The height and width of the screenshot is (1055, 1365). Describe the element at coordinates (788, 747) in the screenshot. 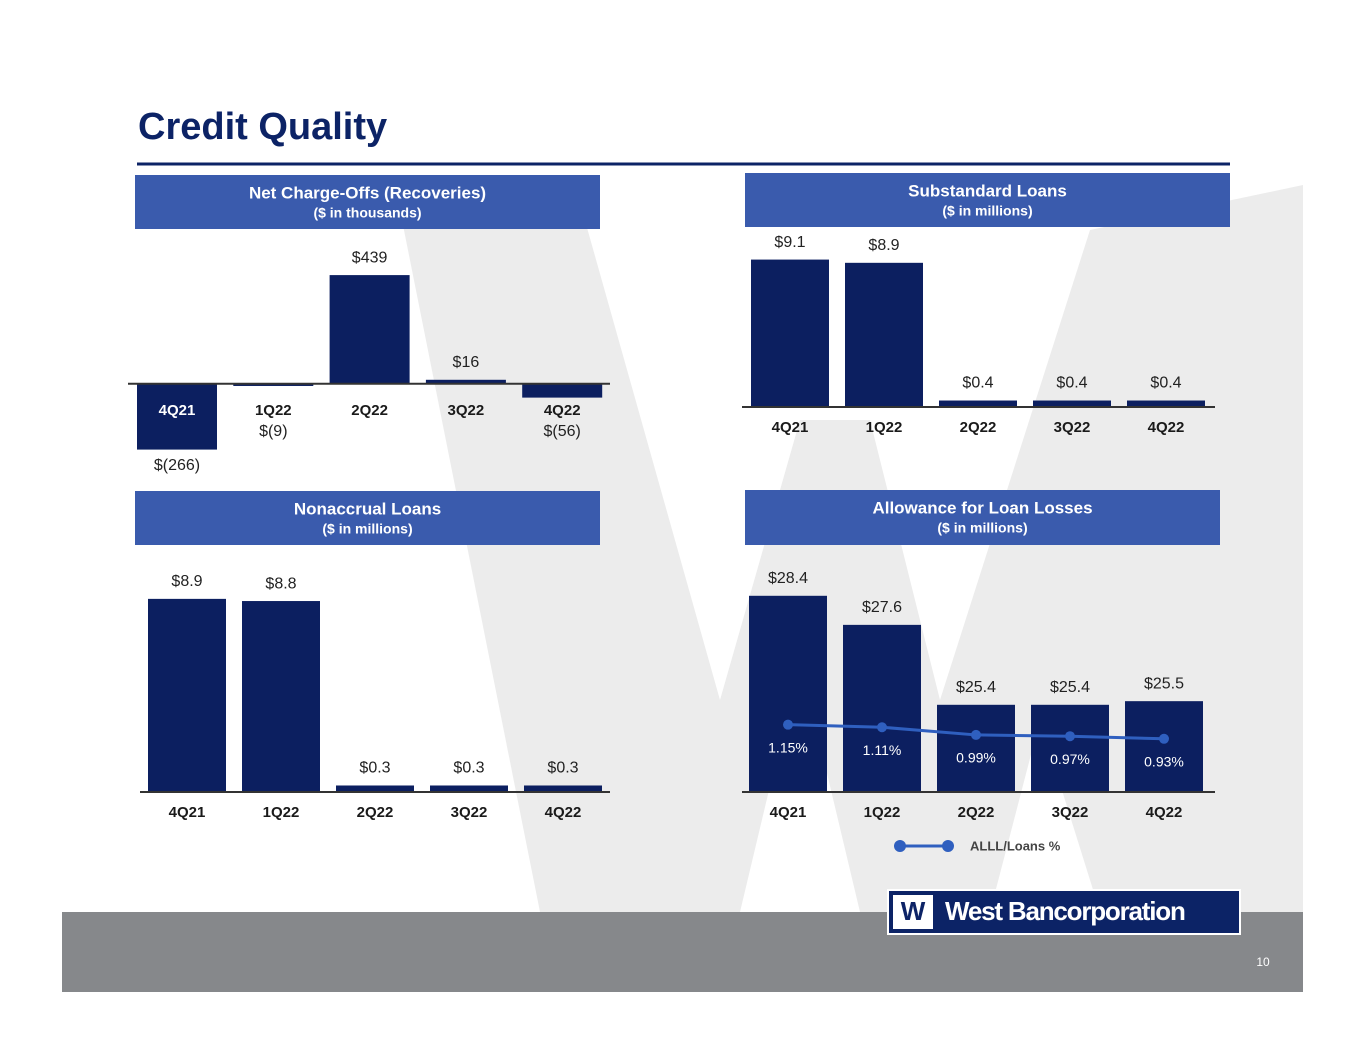

I see `line-value-label: 1.15%` at that location.